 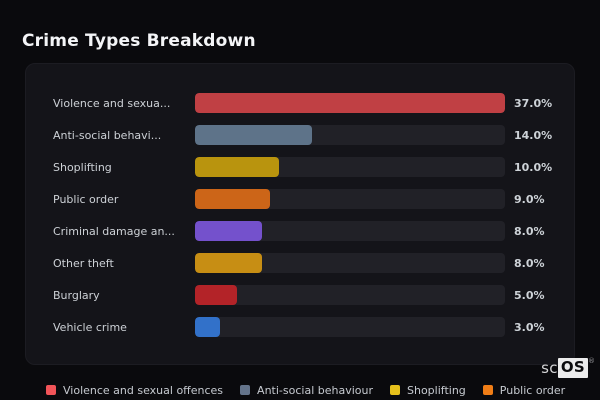 I want to click on legend-label: Public order, so click(x=532, y=390).